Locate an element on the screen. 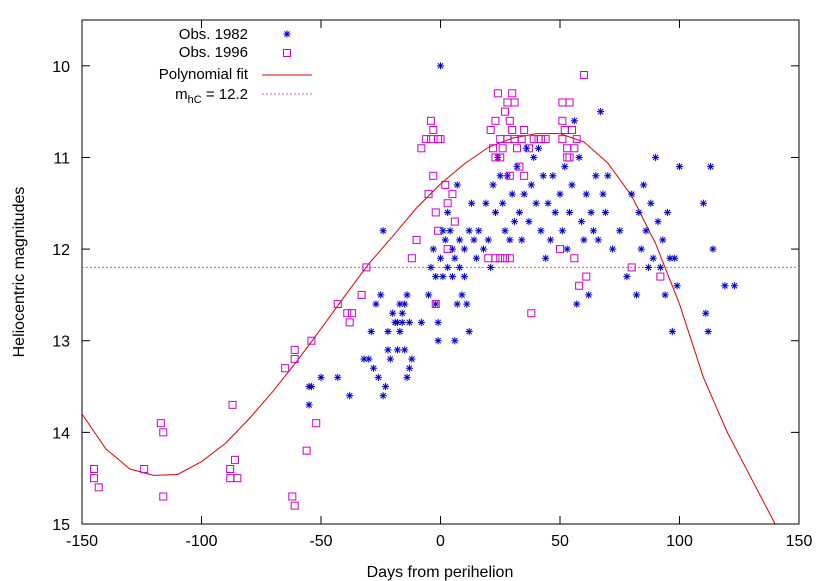  y-tick-label: 15 is located at coordinates (61, 525).